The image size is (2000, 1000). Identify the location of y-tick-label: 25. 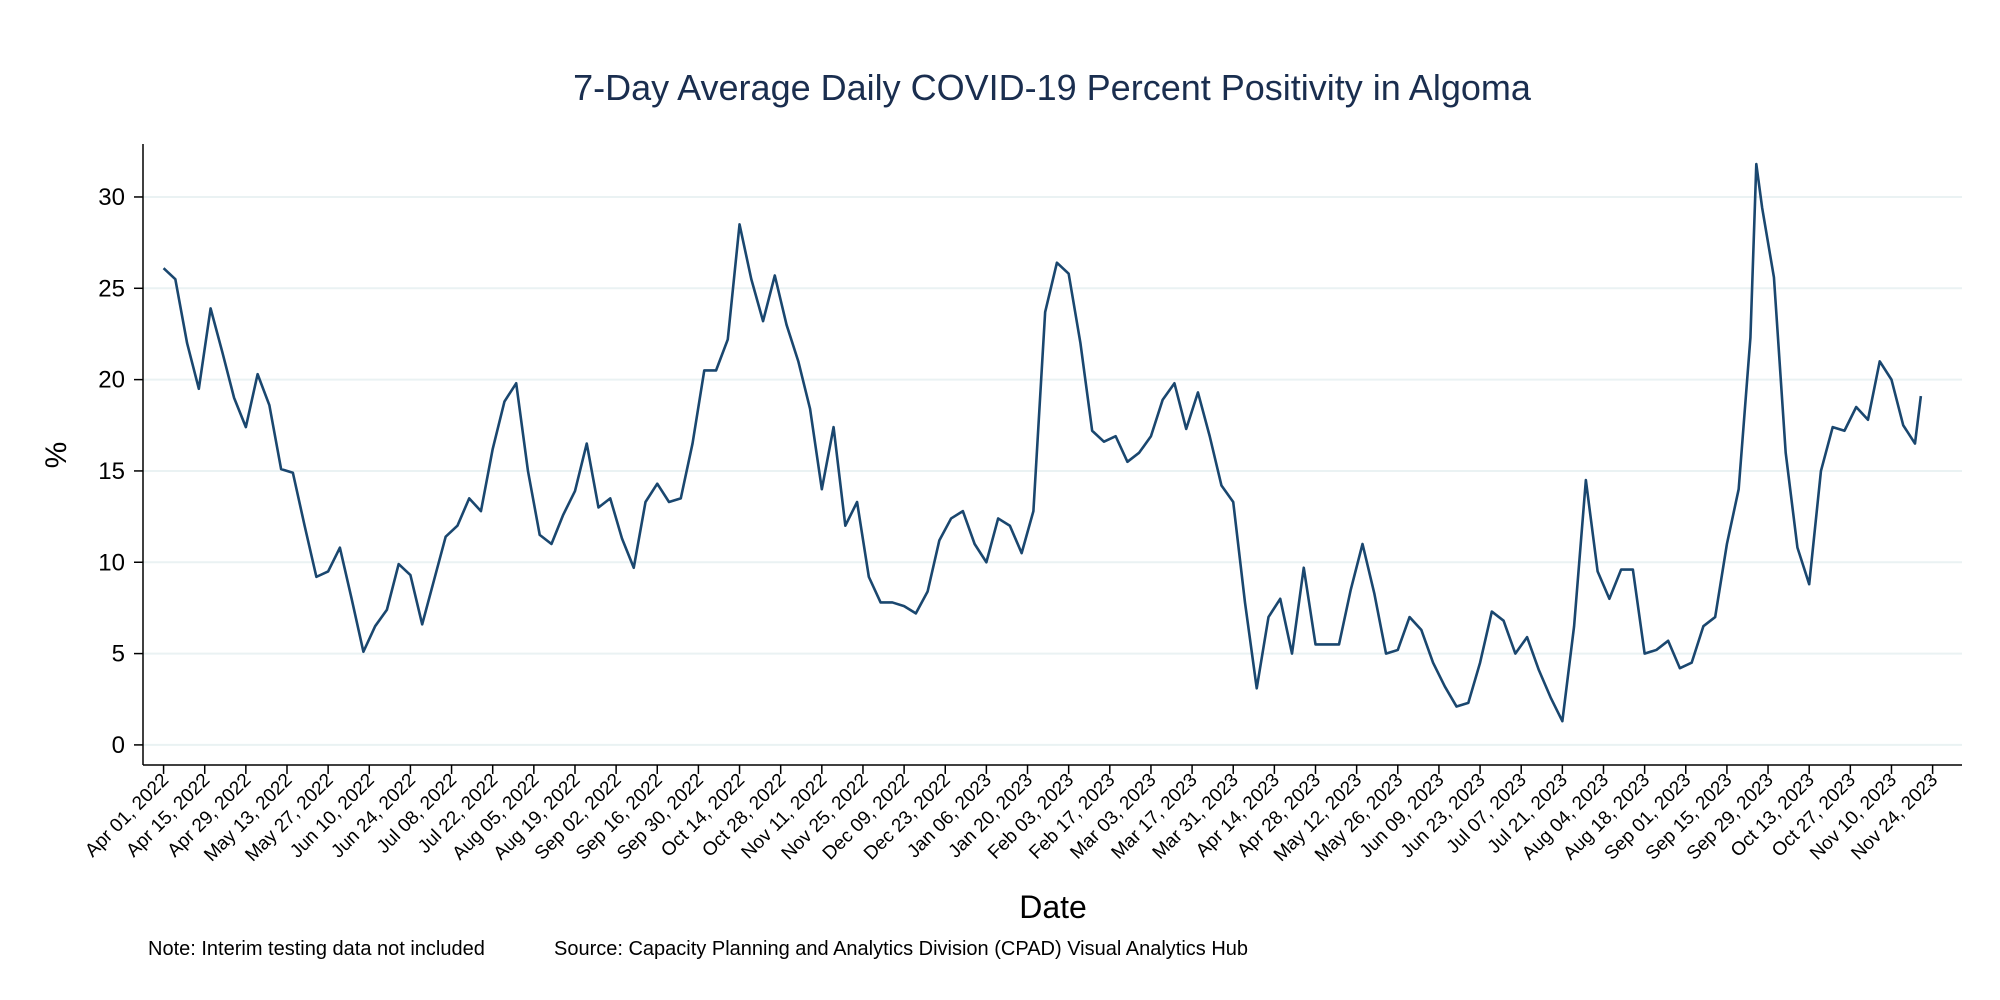
(111, 288).